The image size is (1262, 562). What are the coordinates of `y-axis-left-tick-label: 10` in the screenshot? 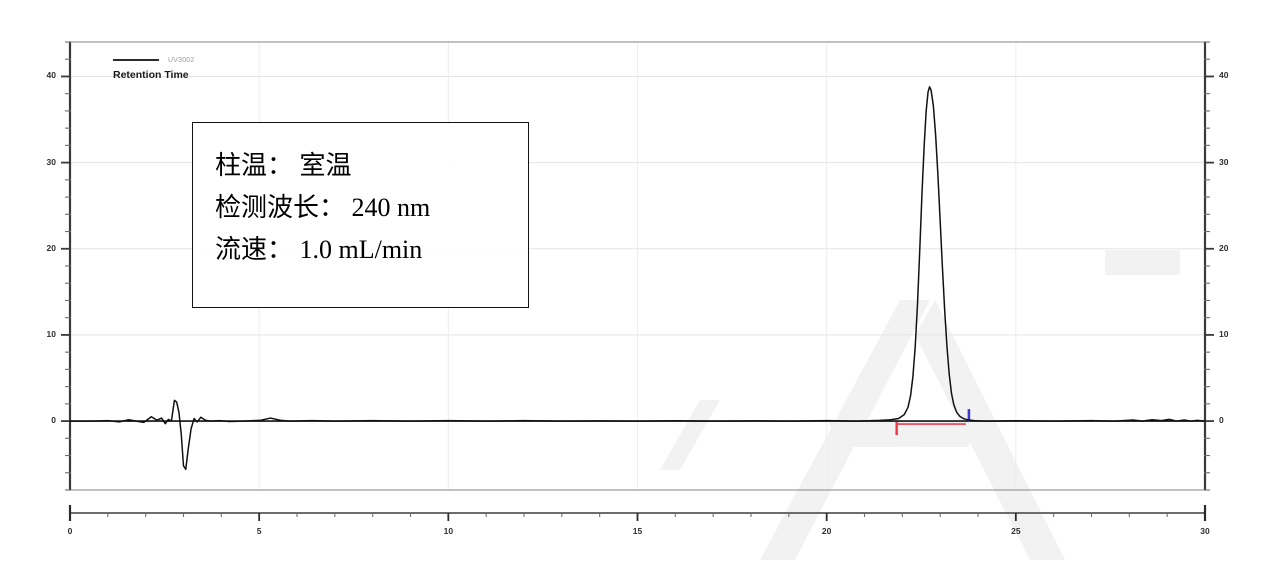 It's located at (51, 333).